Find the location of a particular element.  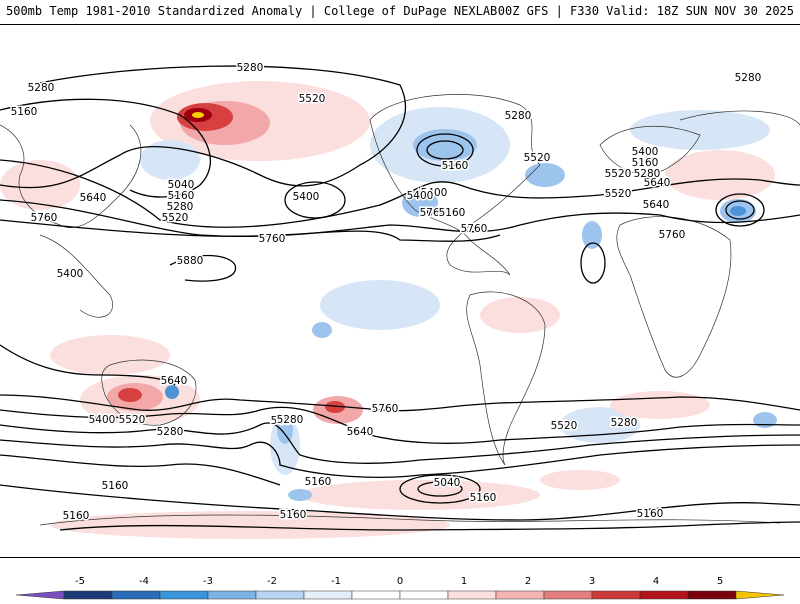

colorbar-tick-label: -3 is located at coordinates (208, 581).